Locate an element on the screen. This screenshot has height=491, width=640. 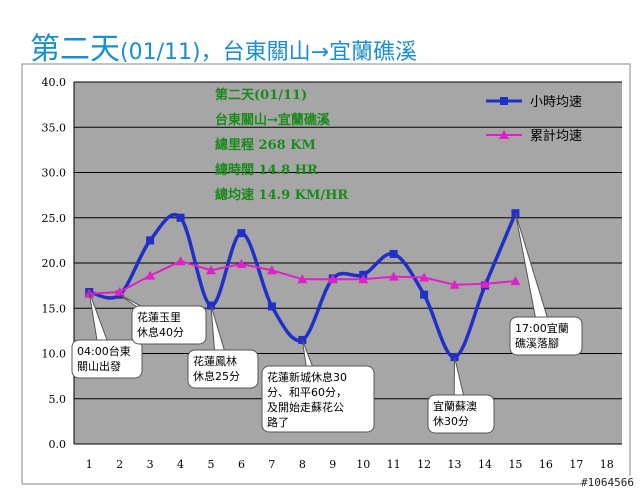
x-tick-label: 15 is located at coordinates (515, 464).